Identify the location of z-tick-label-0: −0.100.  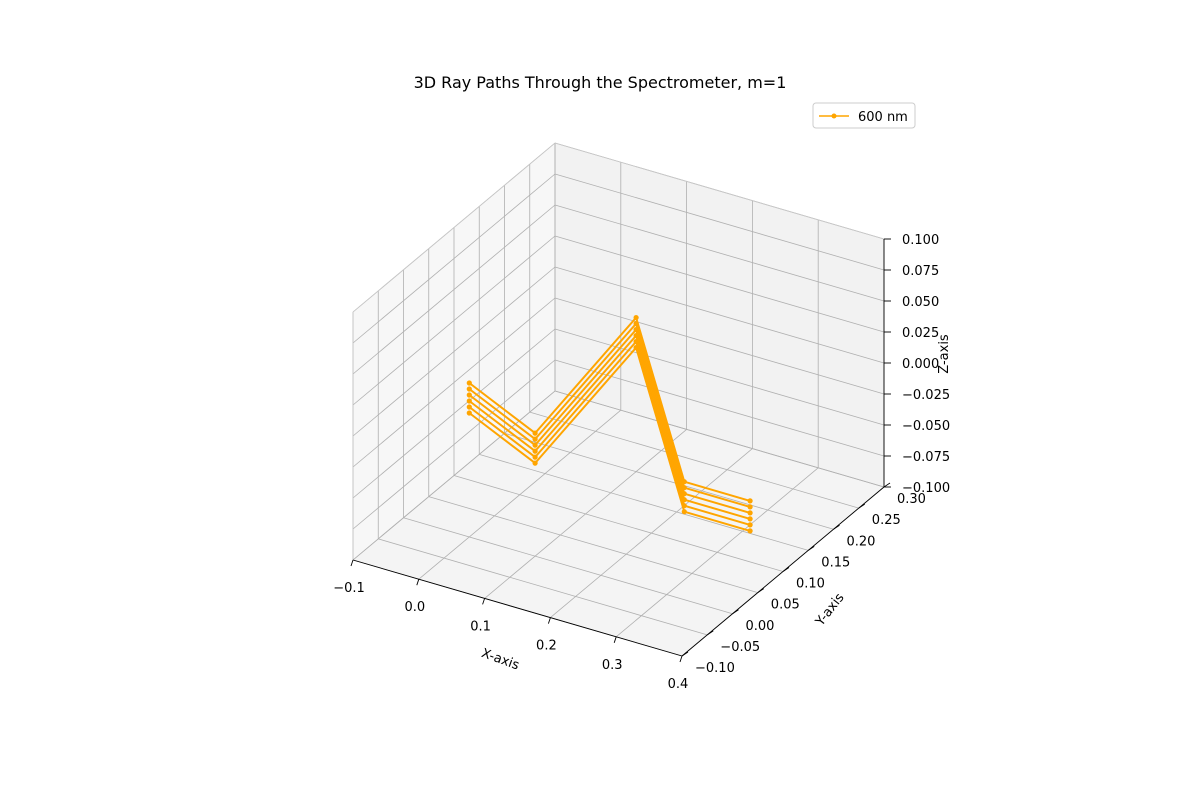
(926, 488).